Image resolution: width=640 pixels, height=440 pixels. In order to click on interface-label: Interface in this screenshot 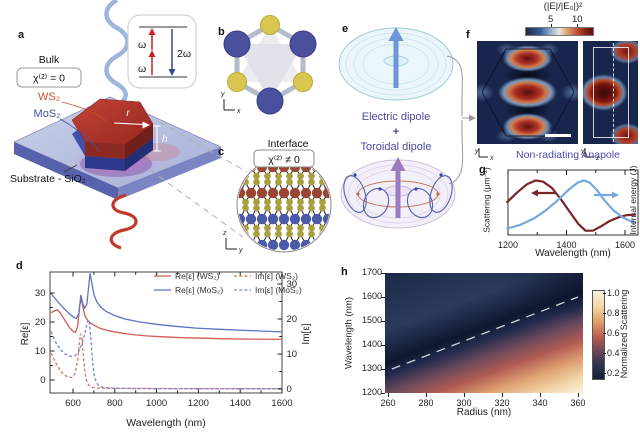, I will do `click(288, 144)`.